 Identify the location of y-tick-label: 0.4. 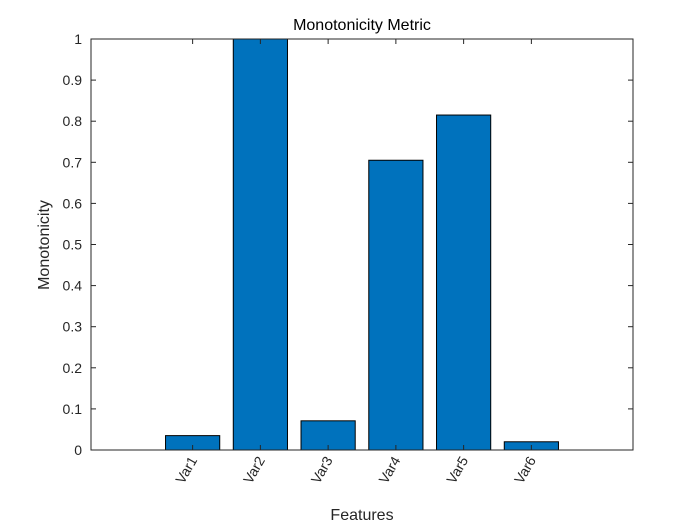
(73, 286).